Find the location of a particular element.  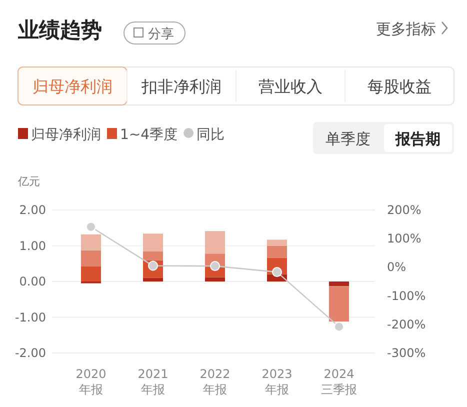

x-tick-label: 2021 年报 is located at coordinates (153, 382).